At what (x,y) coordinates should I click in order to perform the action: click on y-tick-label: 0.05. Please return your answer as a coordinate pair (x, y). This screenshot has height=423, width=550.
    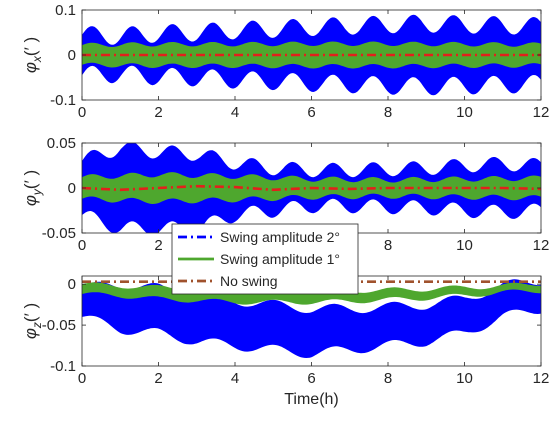
    Looking at the image, I should click on (61, 143).